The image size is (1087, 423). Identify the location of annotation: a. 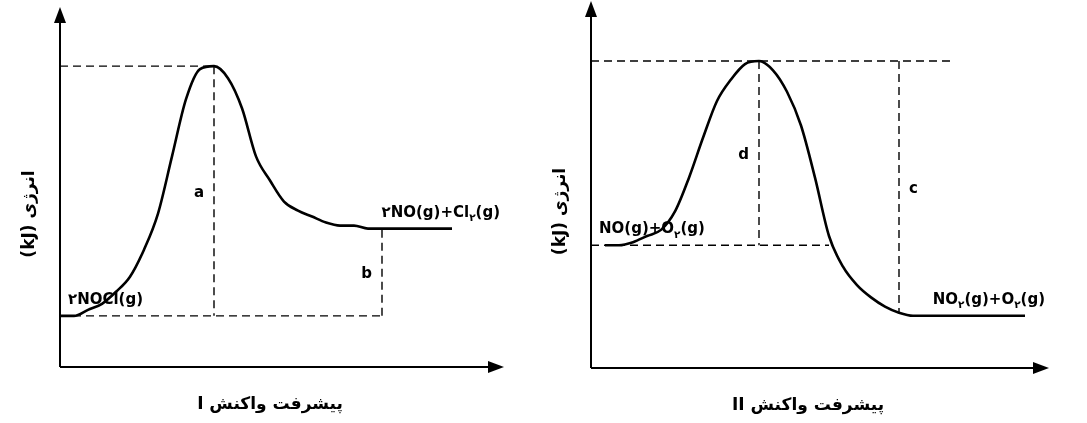
(198, 191).